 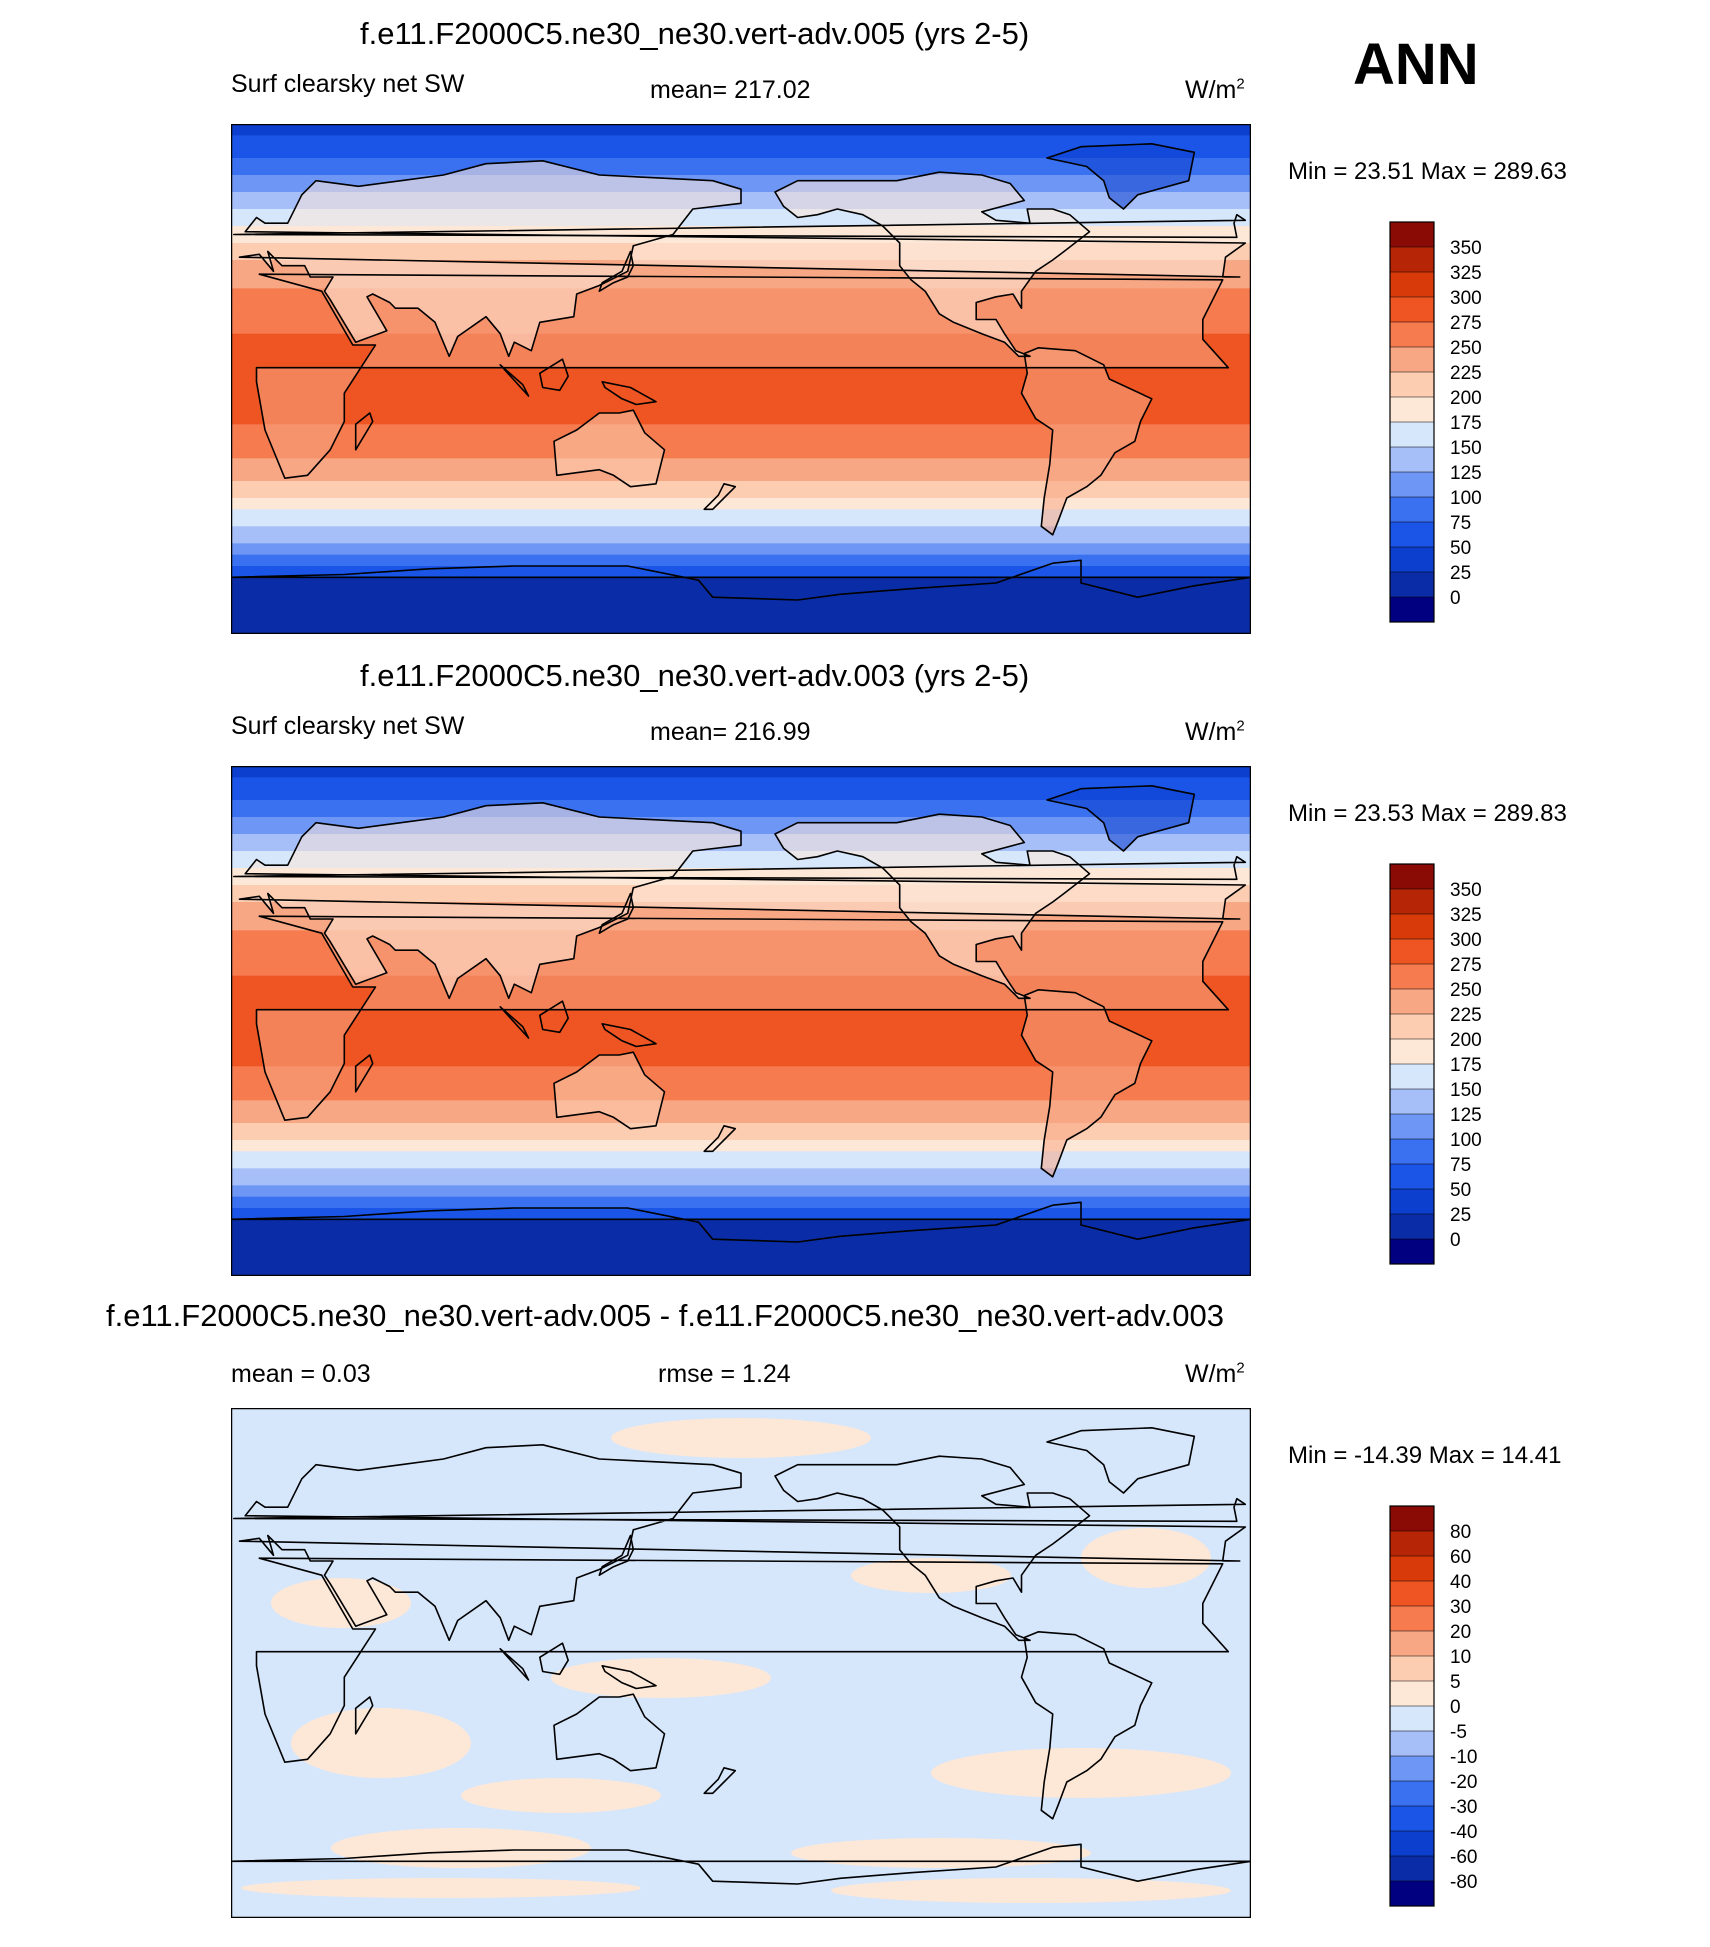 What do you see at coordinates (1455, 1682) in the screenshot?
I see `panel-3-colorbar-tick-label: 5` at bounding box center [1455, 1682].